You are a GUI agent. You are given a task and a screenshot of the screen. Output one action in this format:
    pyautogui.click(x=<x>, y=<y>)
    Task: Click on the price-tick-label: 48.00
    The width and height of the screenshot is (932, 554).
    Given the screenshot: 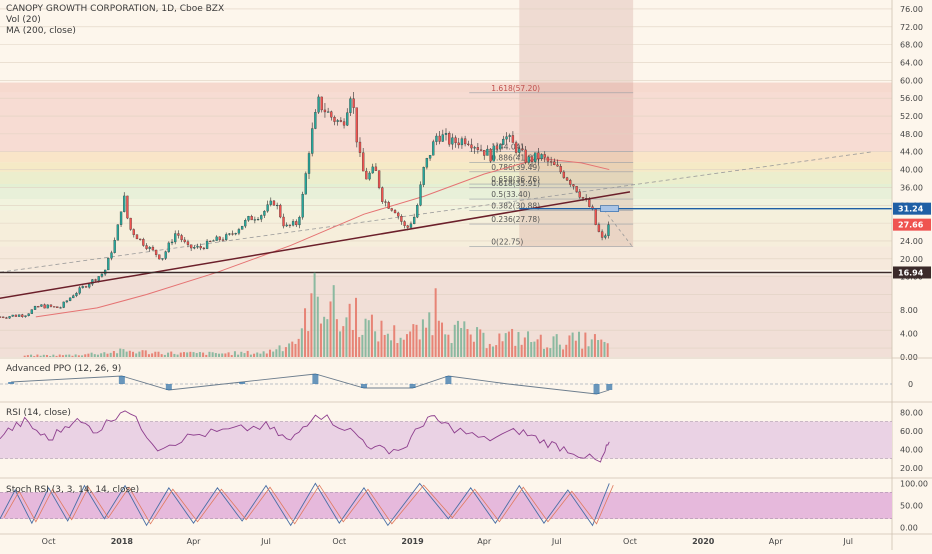 What is the action you would take?
    pyautogui.click(x=911, y=134)
    